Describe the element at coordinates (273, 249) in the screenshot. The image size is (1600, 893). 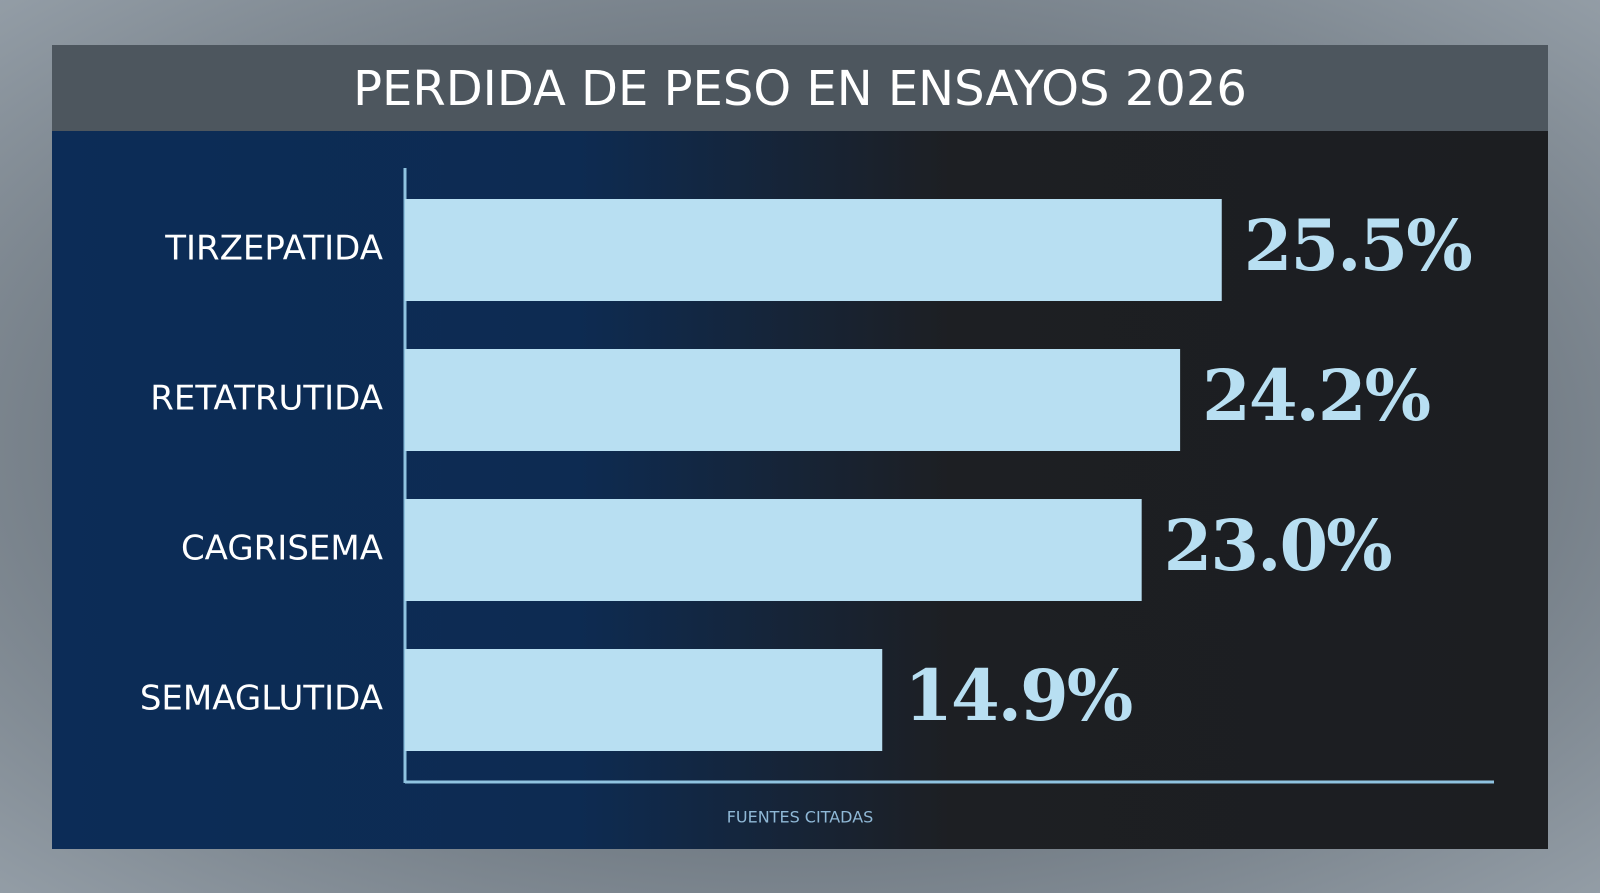
I see `category-label: TIRZEPATIDA` at that location.